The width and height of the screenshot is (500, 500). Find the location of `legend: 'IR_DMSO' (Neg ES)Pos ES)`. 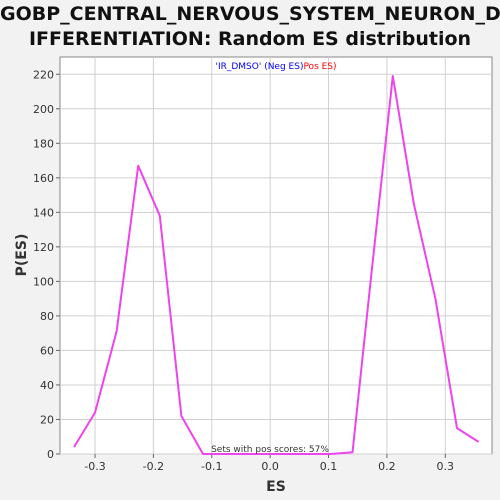

legend: 'IR_DMSO' (Neg ES)Pos ES) is located at coordinates (275, 67).